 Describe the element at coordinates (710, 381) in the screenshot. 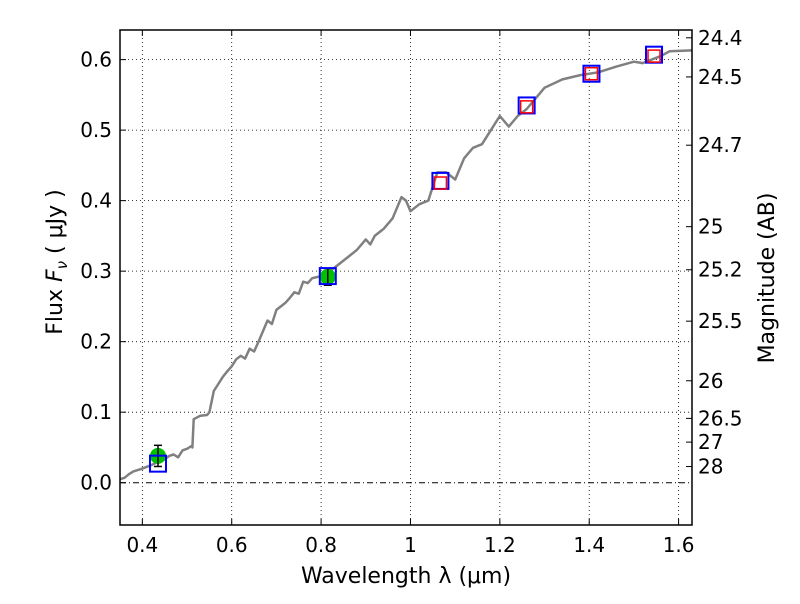

I see `y2-tick-label: 26` at that location.